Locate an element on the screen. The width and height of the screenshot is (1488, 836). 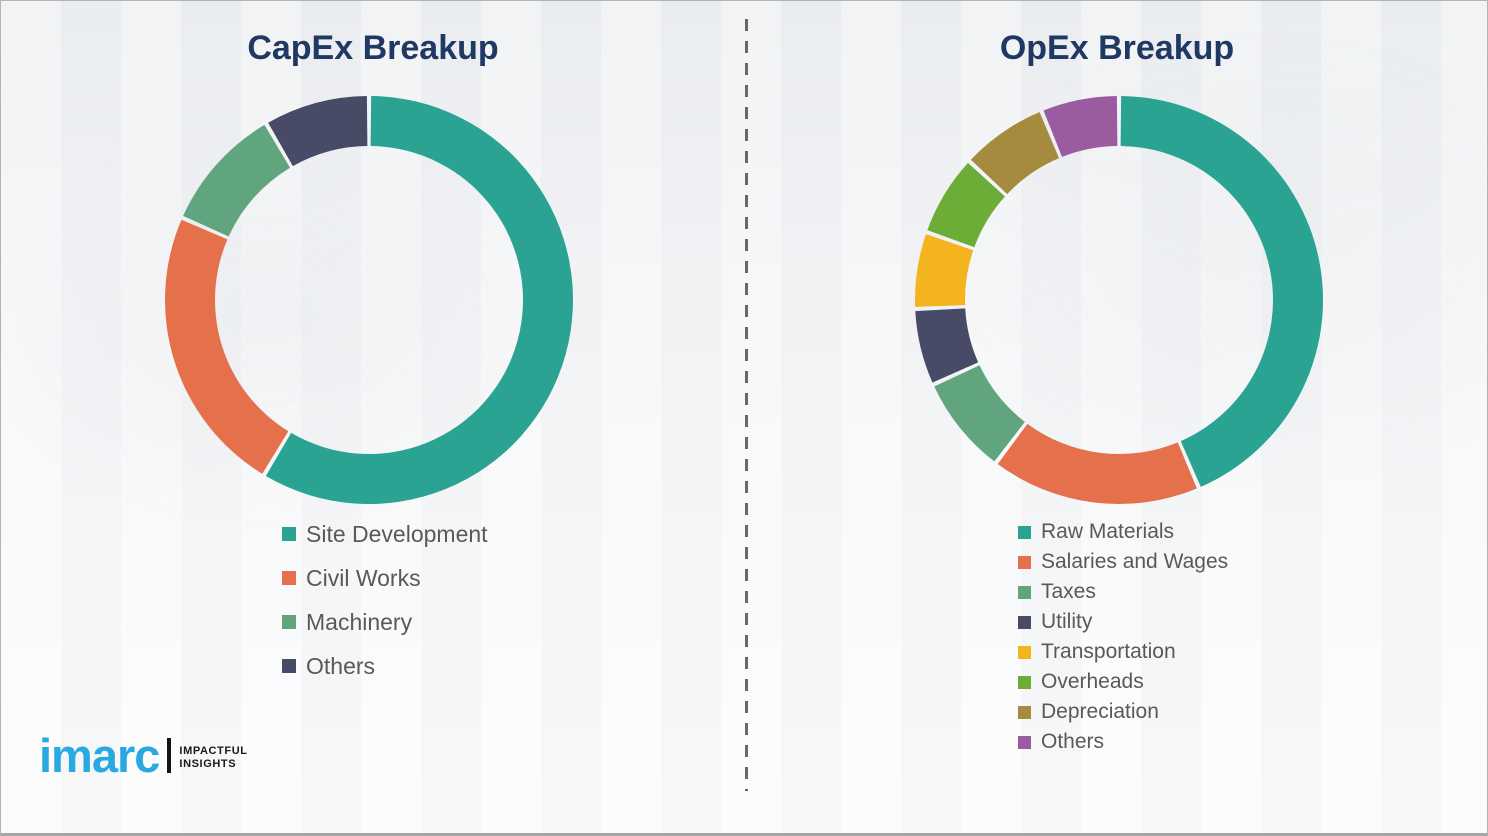
legend-label: Depreciation is located at coordinates (1100, 711).